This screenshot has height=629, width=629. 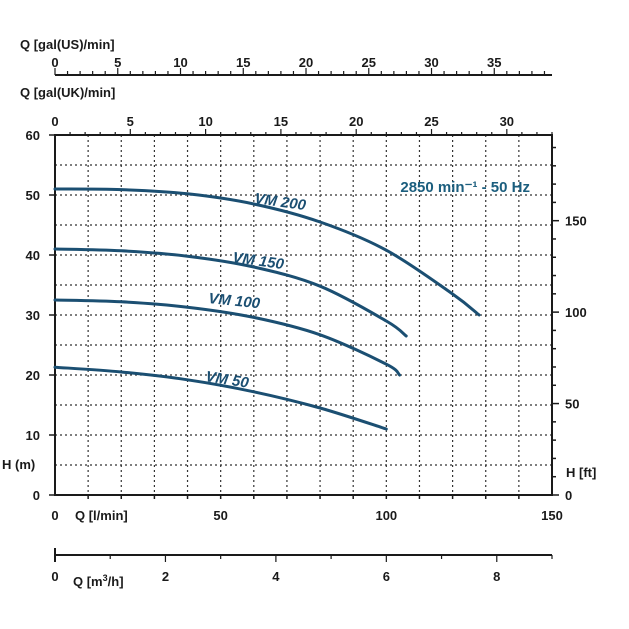 I want to click on left-axis-tick-label: 30, so click(x=33, y=315).